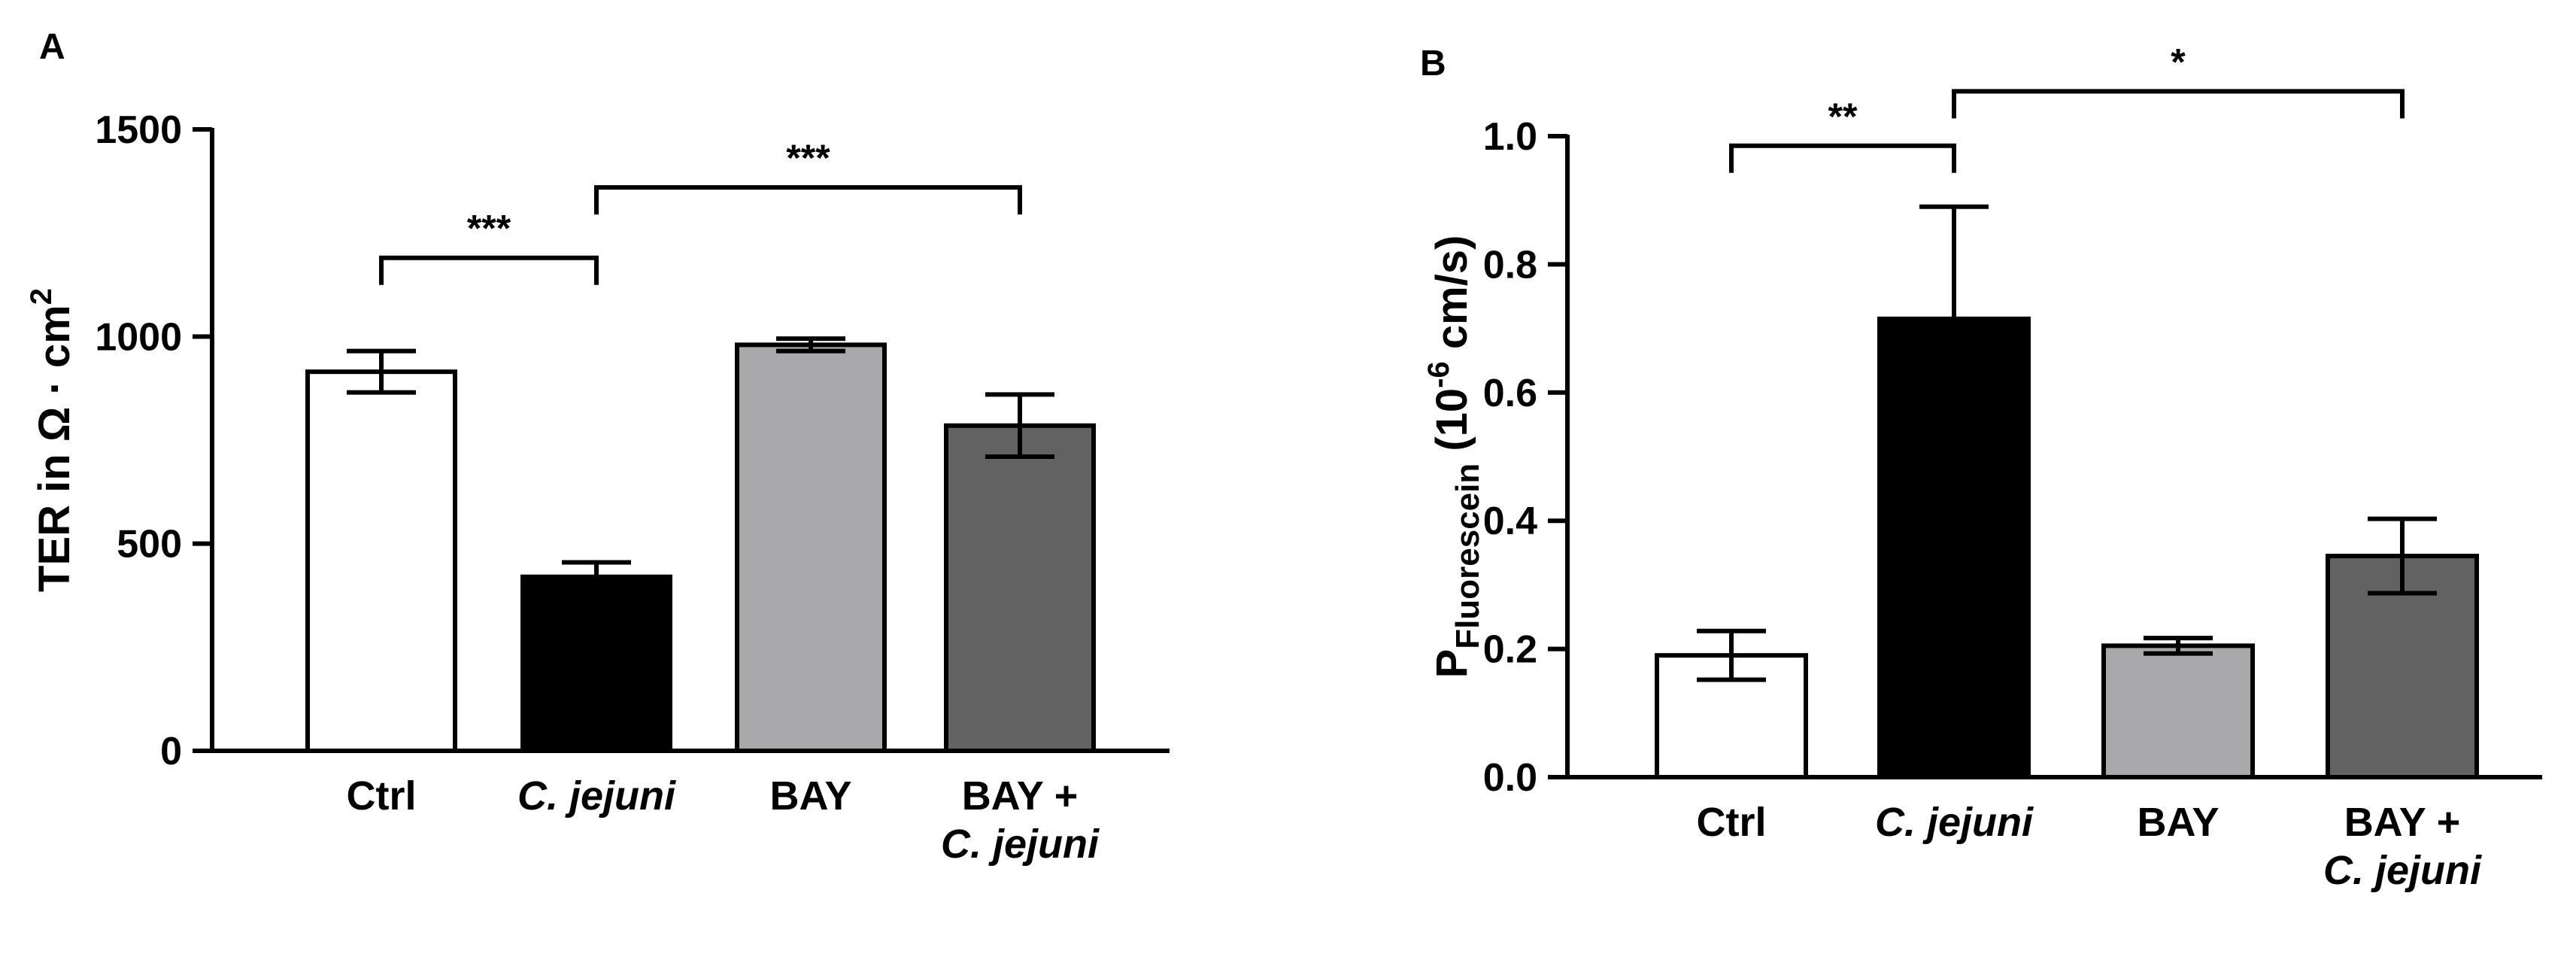  I want to click on significance-label: **, so click(1843, 117).